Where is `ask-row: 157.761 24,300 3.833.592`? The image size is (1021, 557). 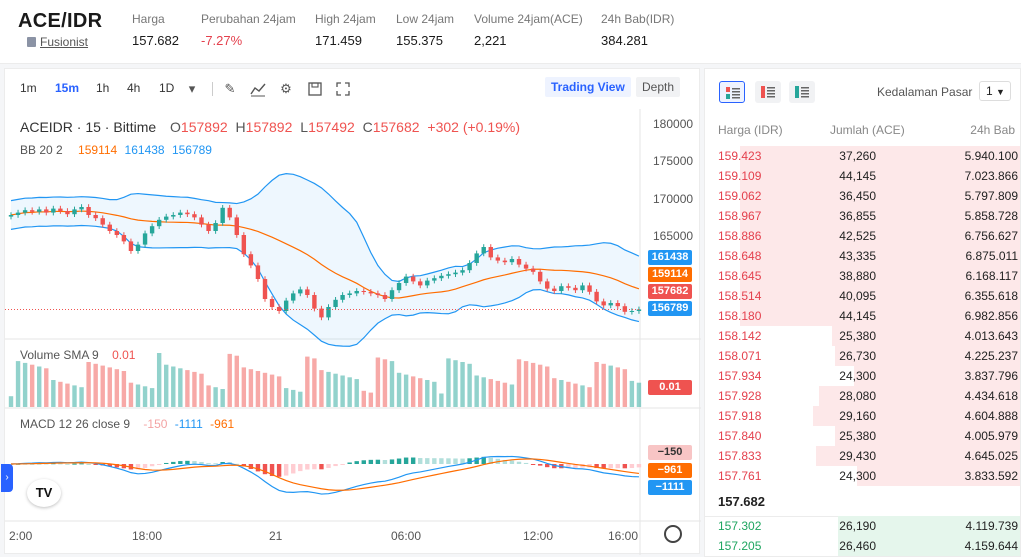 ask-row: 157.761 24,300 3.833.592 is located at coordinates (862, 476).